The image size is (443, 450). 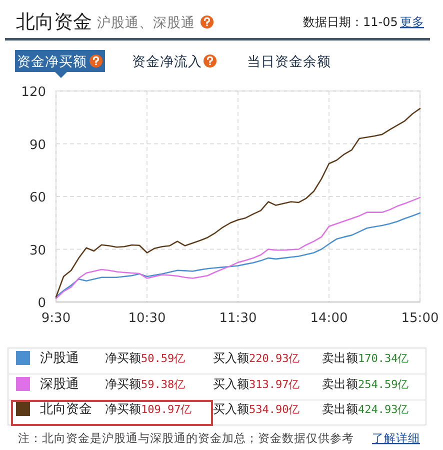 I want to click on text: 卖出额424.93亿, so click(x=365, y=409).